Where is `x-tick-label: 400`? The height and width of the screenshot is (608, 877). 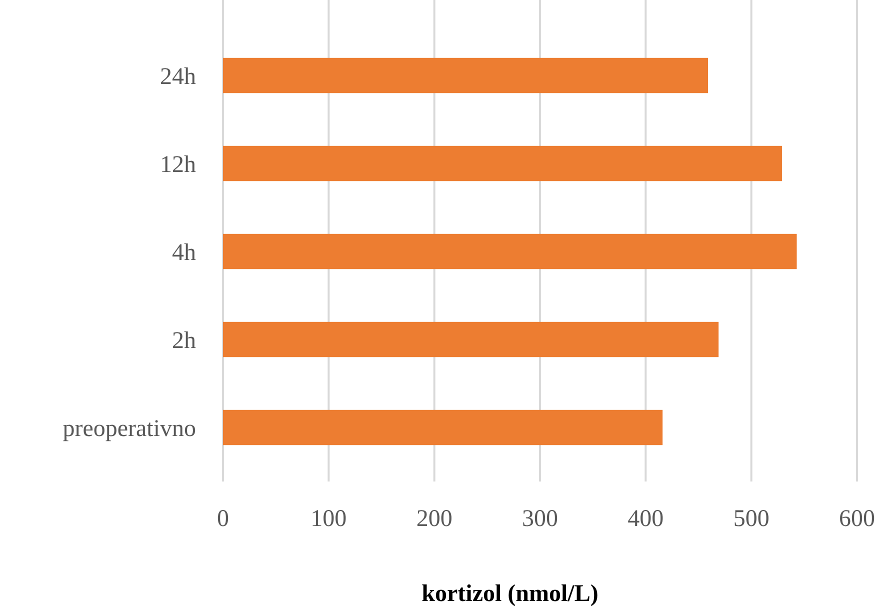
x-tick-label: 400 is located at coordinates (646, 519).